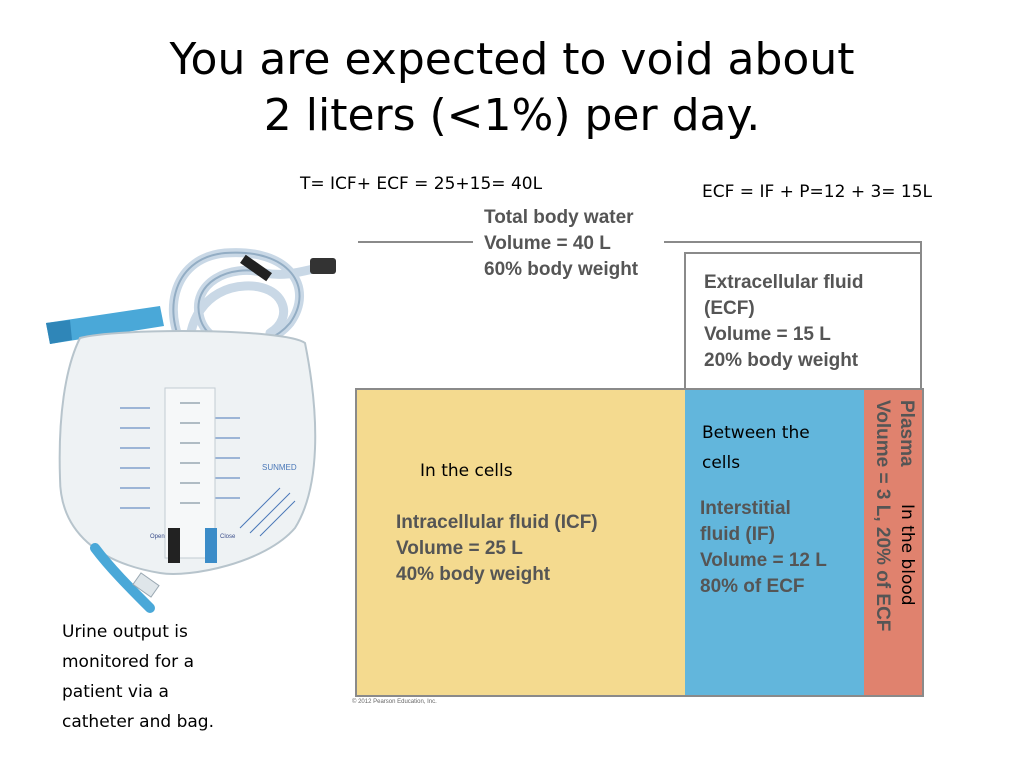 This screenshot has height=768, width=1024. What do you see at coordinates (125, 632) in the screenshot?
I see `caption-line: Urine output is` at bounding box center [125, 632].